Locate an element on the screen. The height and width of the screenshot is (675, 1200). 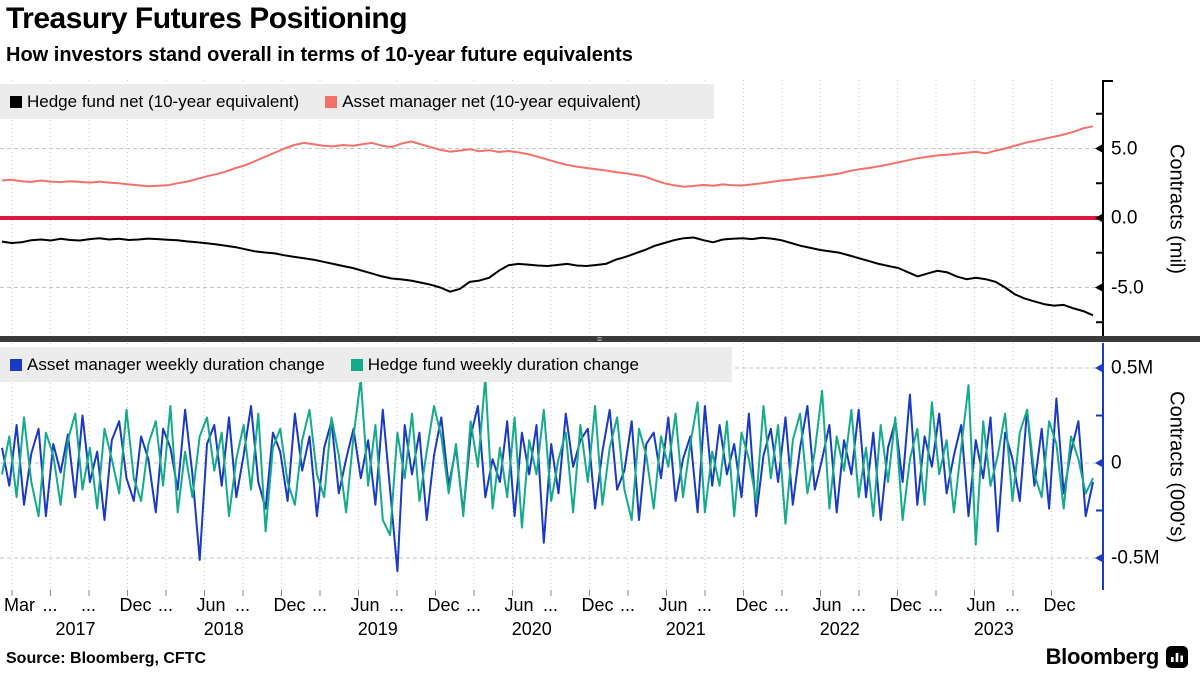
hedge-fund-weekly-swatch-icon is located at coordinates (356, 364).